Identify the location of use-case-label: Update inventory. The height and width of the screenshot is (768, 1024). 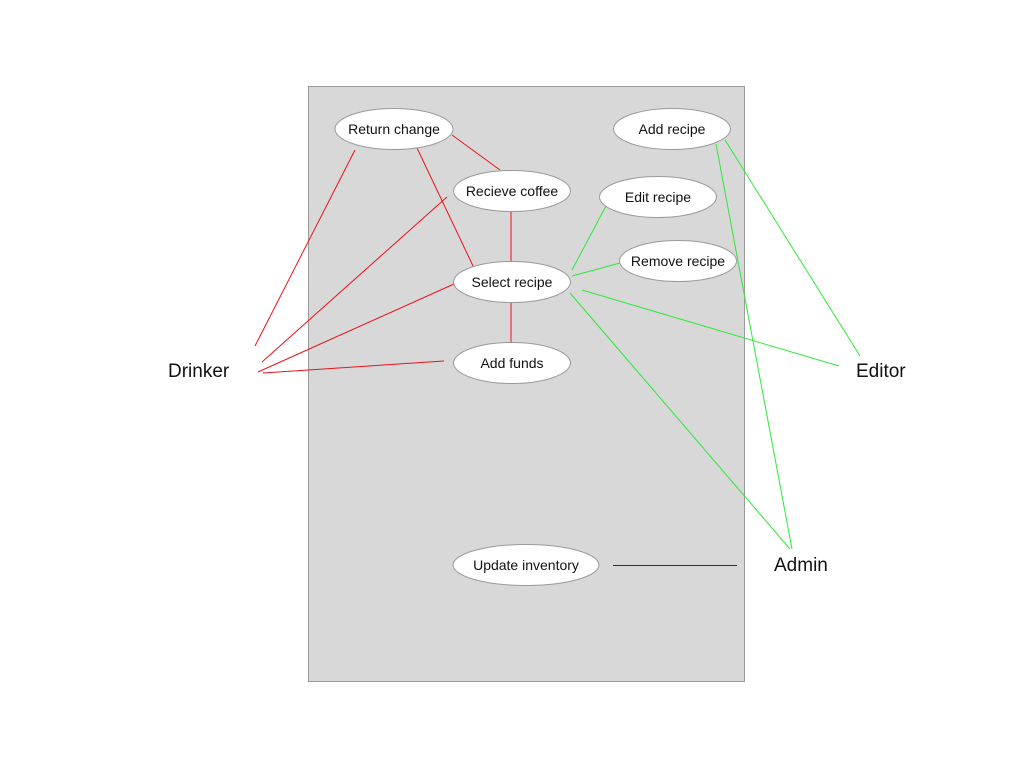
(526, 565).